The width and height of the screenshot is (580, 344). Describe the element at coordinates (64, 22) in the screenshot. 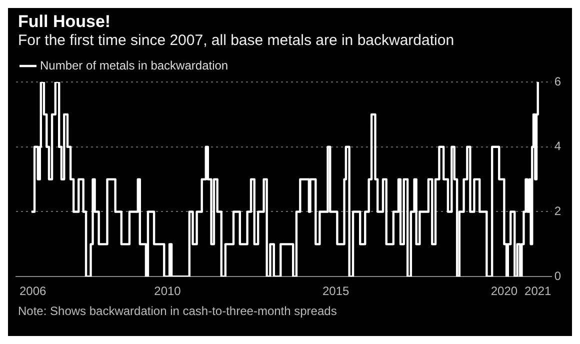

I see `chart-title: Full House!` at that location.